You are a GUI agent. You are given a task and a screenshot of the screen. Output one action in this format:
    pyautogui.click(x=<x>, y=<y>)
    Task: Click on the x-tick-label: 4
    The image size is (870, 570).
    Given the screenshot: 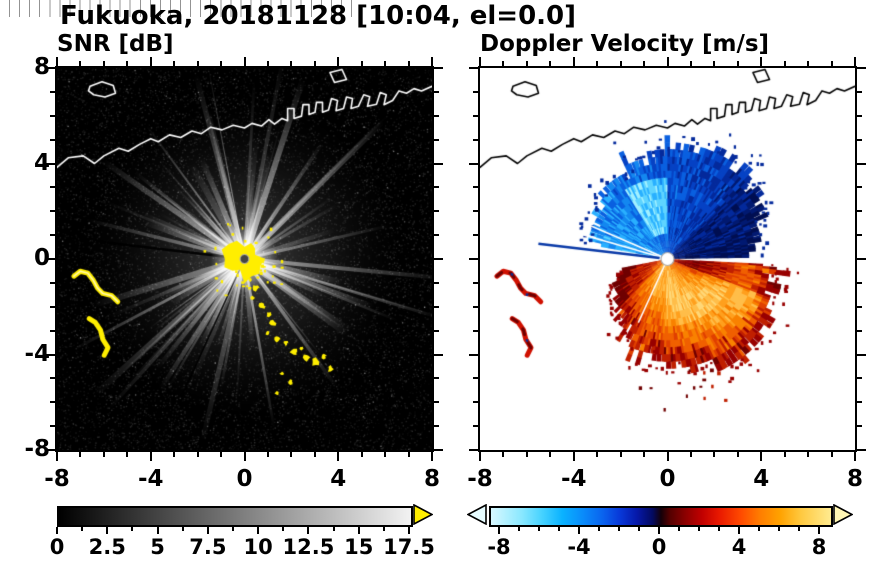 What is the action you would take?
    pyautogui.click(x=761, y=479)
    